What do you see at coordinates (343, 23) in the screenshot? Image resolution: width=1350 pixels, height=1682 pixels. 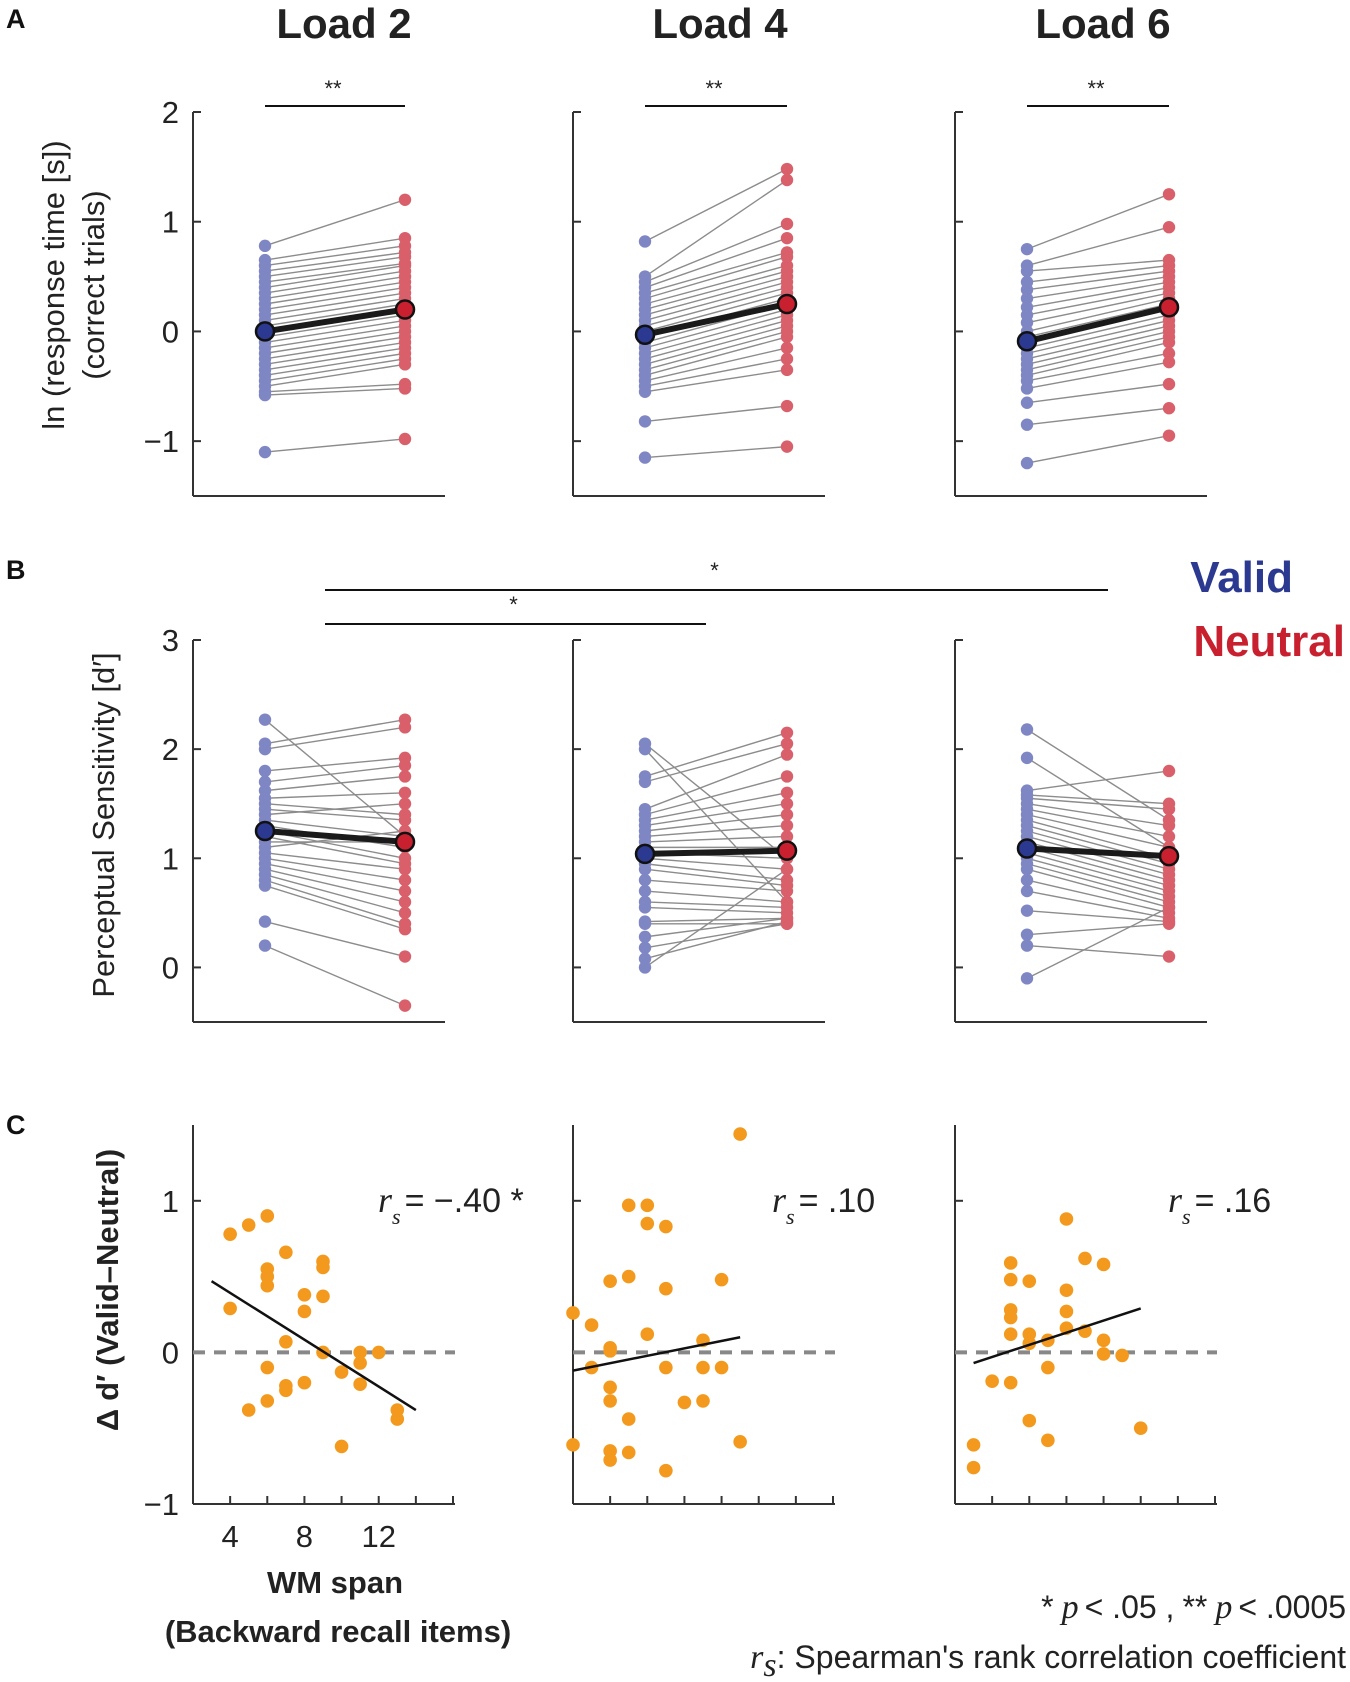 I see `title-load-2: Load 2` at bounding box center [343, 23].